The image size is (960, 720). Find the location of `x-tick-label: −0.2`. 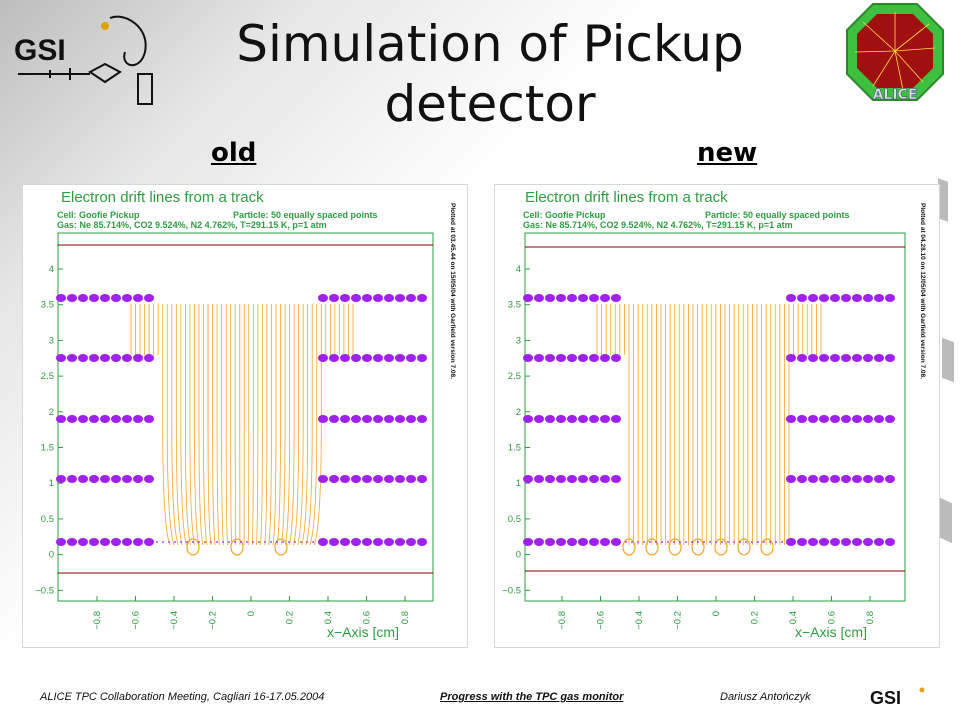

x-tick-label: −0.2 is located at coordinates (678, 620).